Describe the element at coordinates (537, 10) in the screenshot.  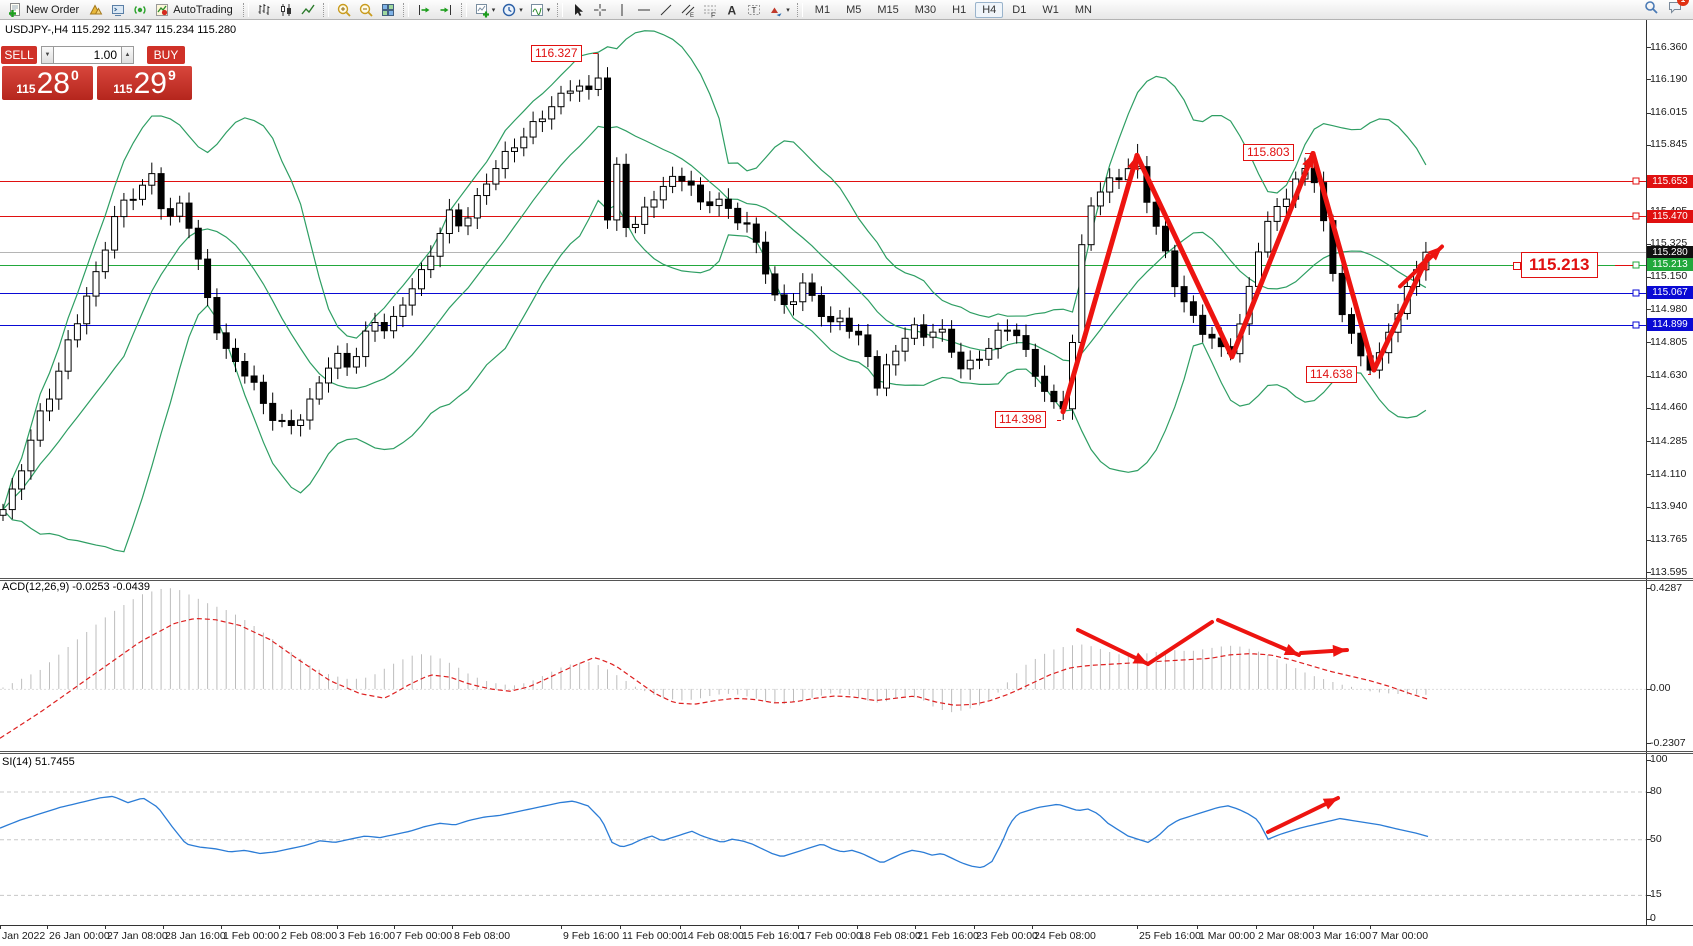
I see `indicators-icon` at that location.